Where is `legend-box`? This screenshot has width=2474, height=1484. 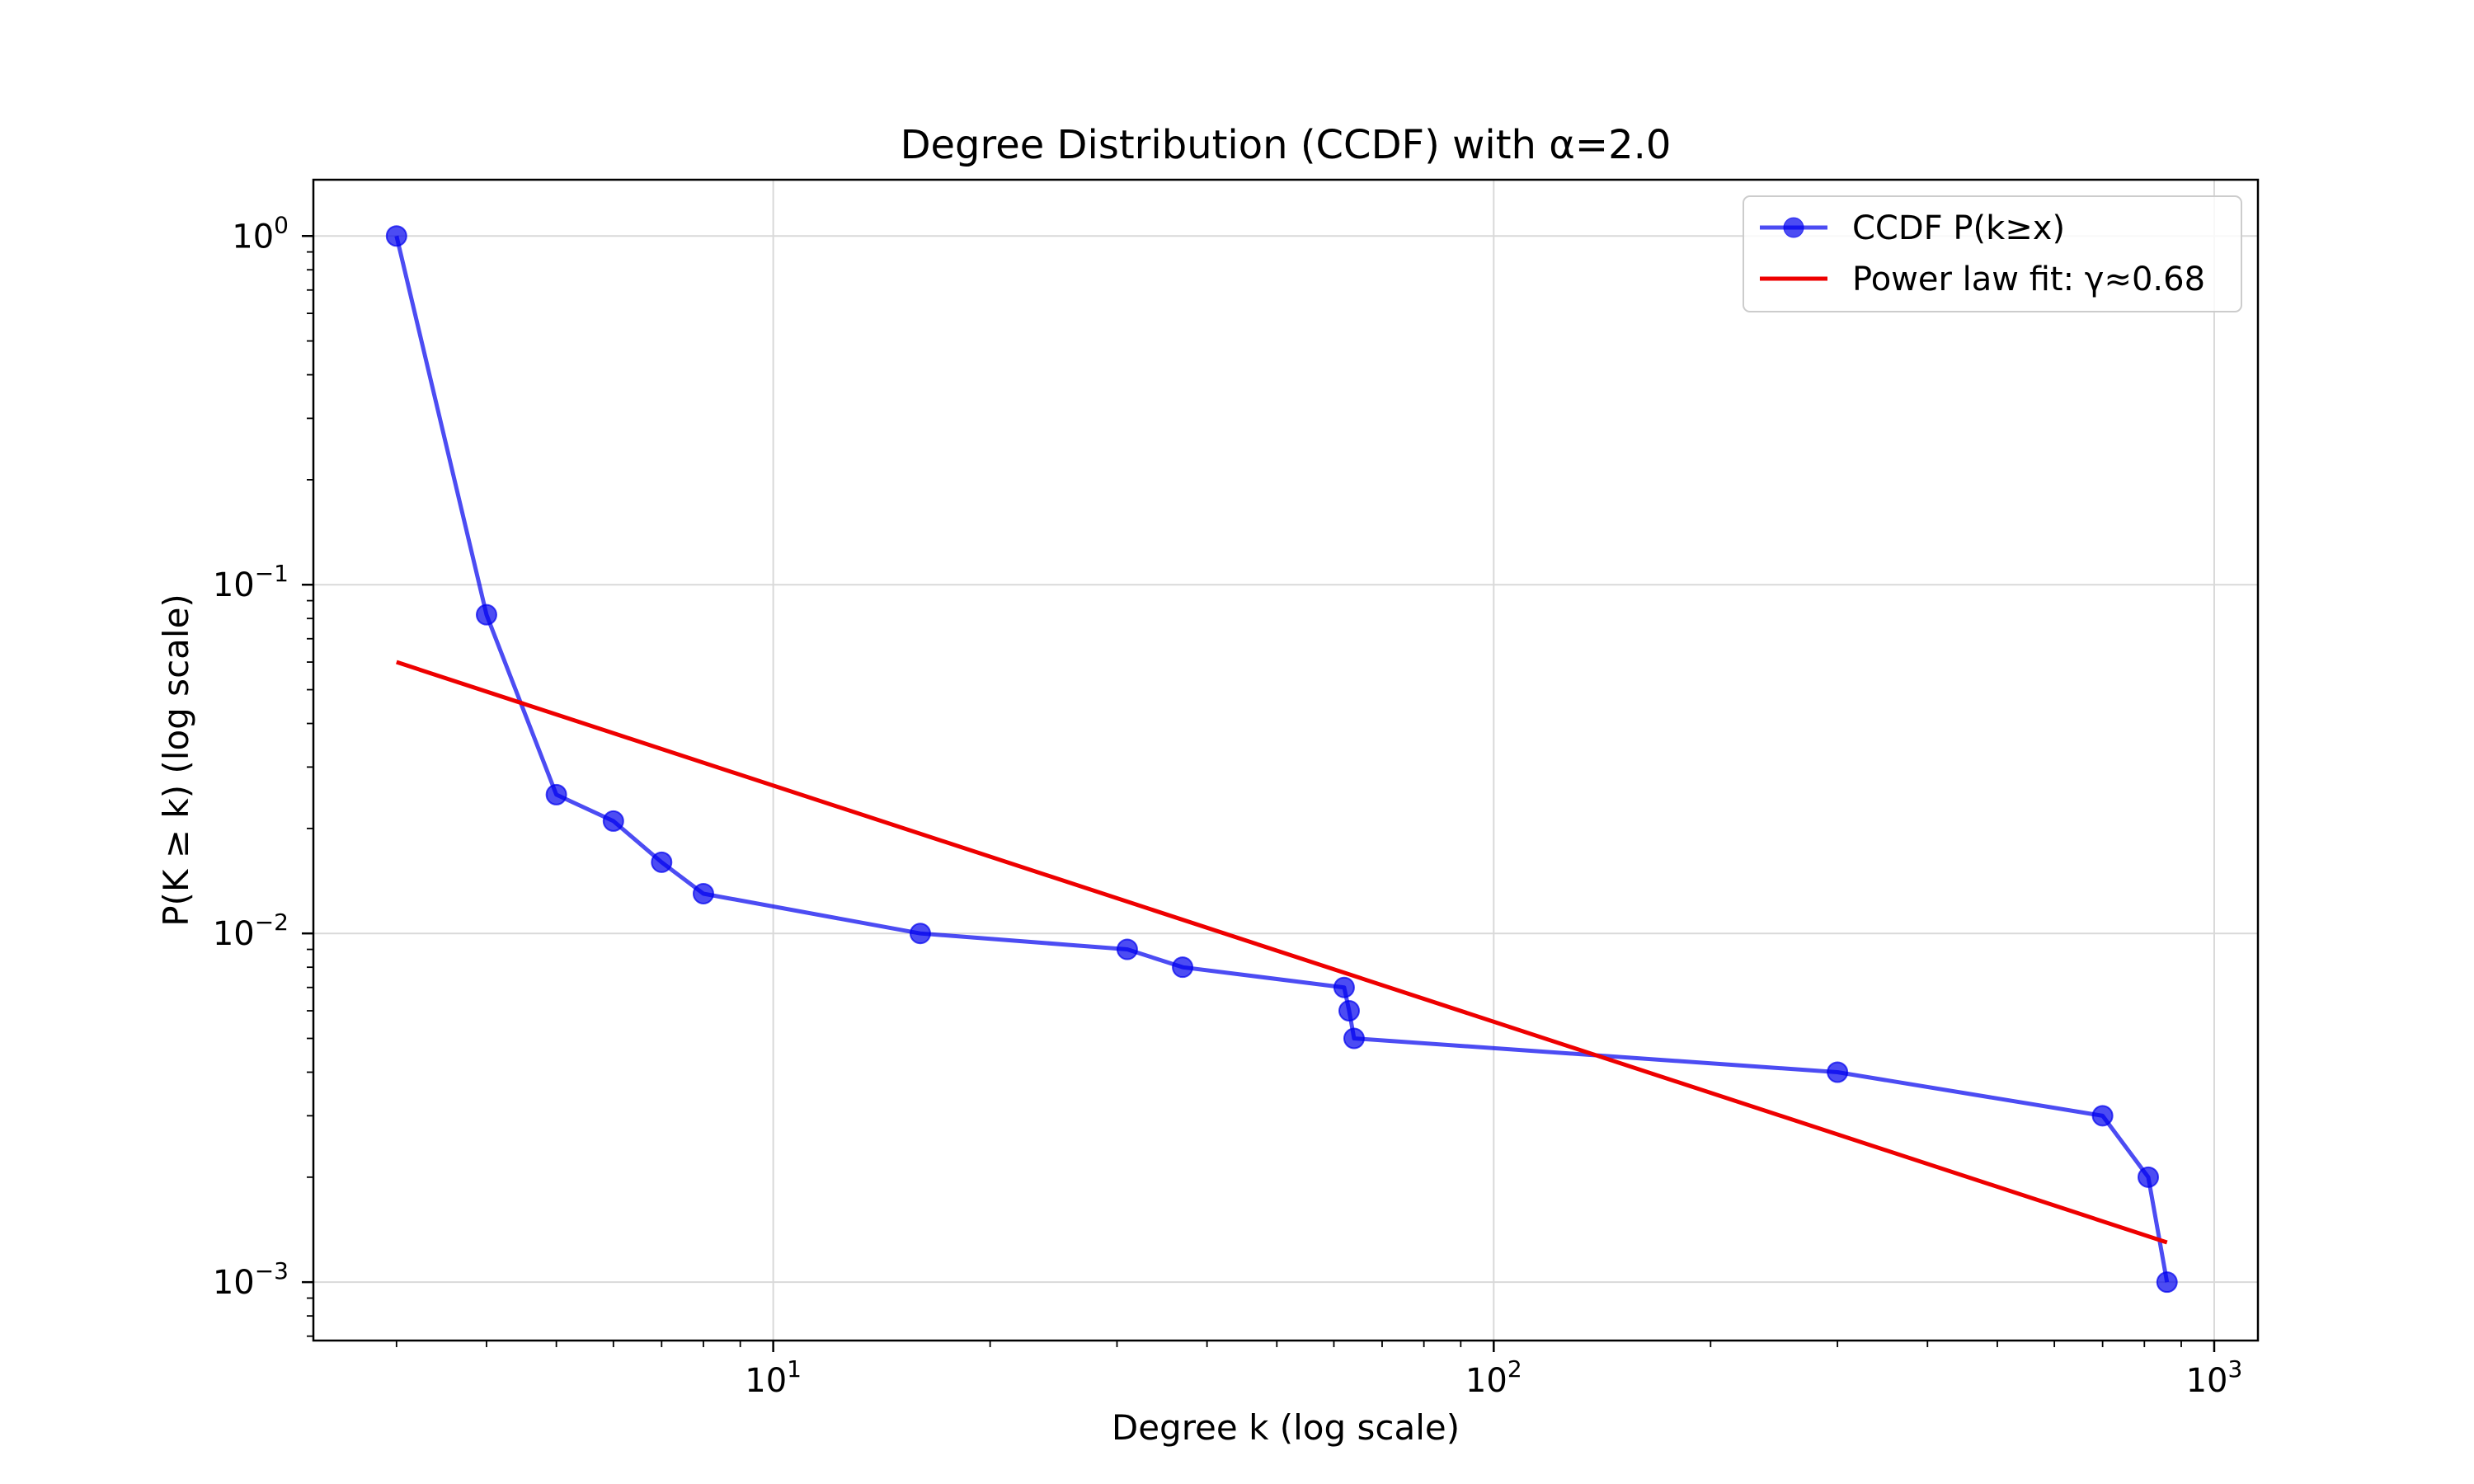 legend-box is located at coordinates (1992, 253).